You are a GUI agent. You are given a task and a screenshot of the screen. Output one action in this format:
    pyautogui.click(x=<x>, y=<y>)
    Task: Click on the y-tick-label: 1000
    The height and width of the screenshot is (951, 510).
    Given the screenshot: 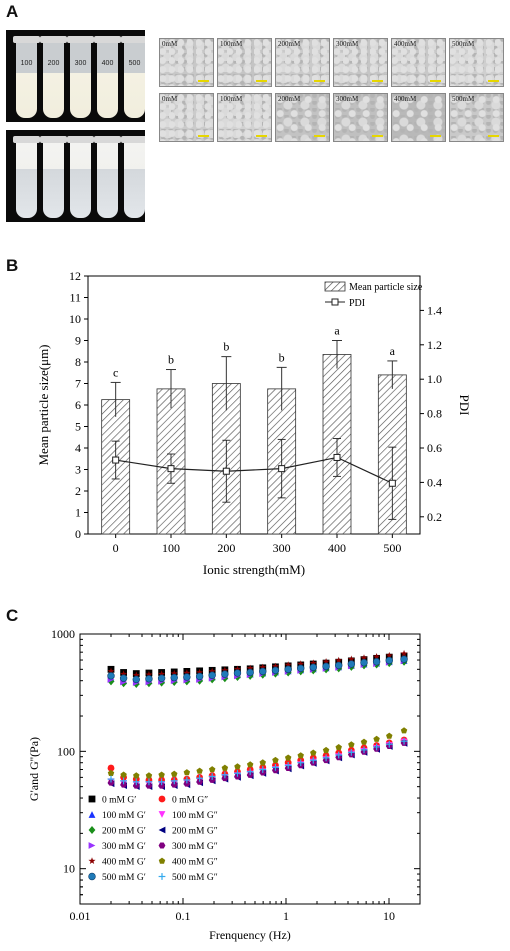 What is the action you would take?
    pyautogui.click(x=63, y=634)
    